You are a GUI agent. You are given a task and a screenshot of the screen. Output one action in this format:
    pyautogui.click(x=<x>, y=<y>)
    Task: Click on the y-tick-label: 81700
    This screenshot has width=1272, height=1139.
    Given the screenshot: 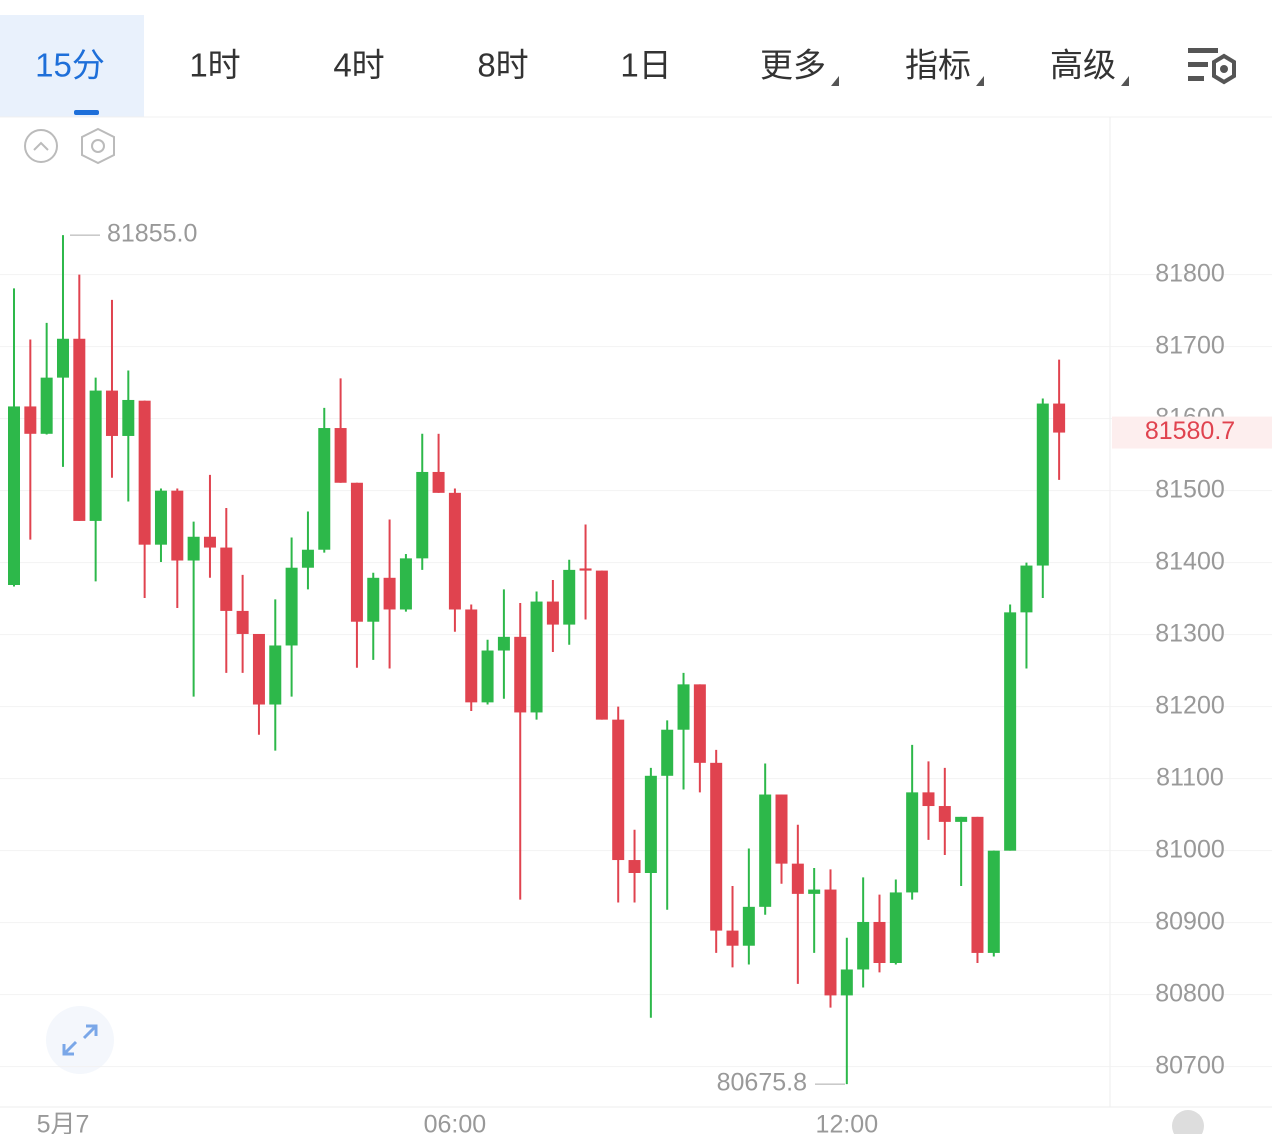 What is the action you would take?
    pyautogui.click(x=1190, y=345)
    